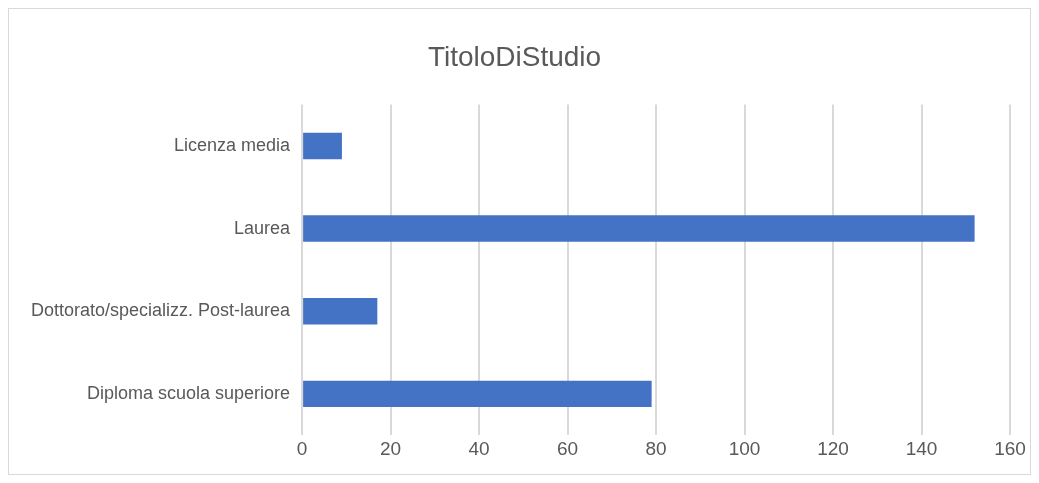  Describe the element at coordinates (189, 392) in the screenshot. I see `y-tick-label: Diploma scuola superiore` at that location.